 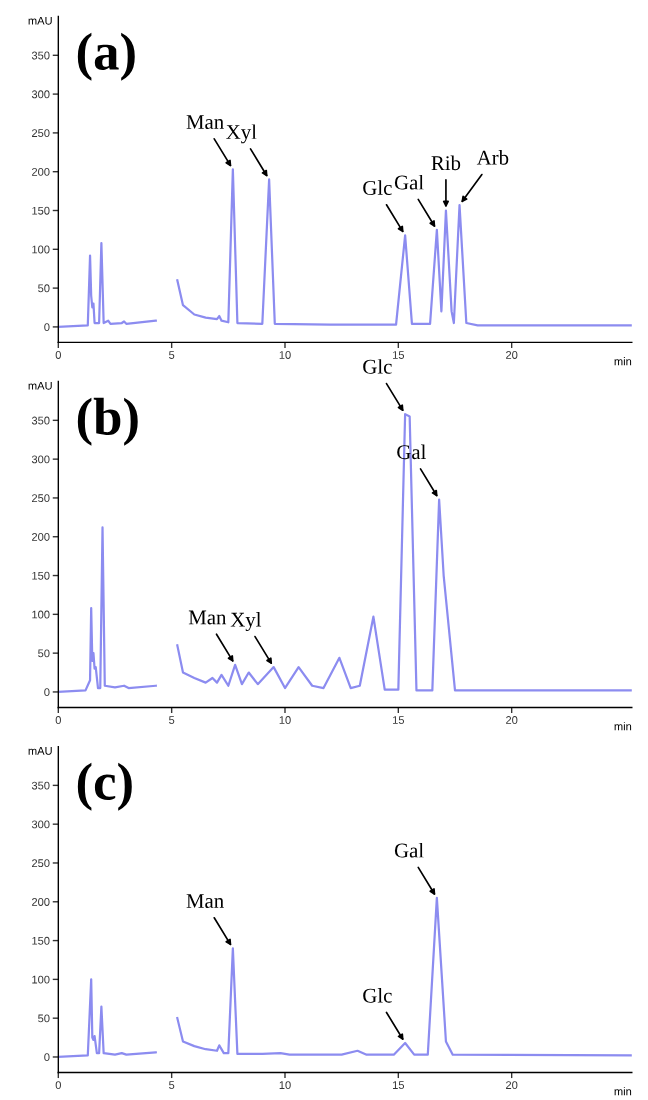 What do you see at coordinates (104, 786) in the screenshot?
I see `chart-title: (c)` at bounding box center [104, 786].